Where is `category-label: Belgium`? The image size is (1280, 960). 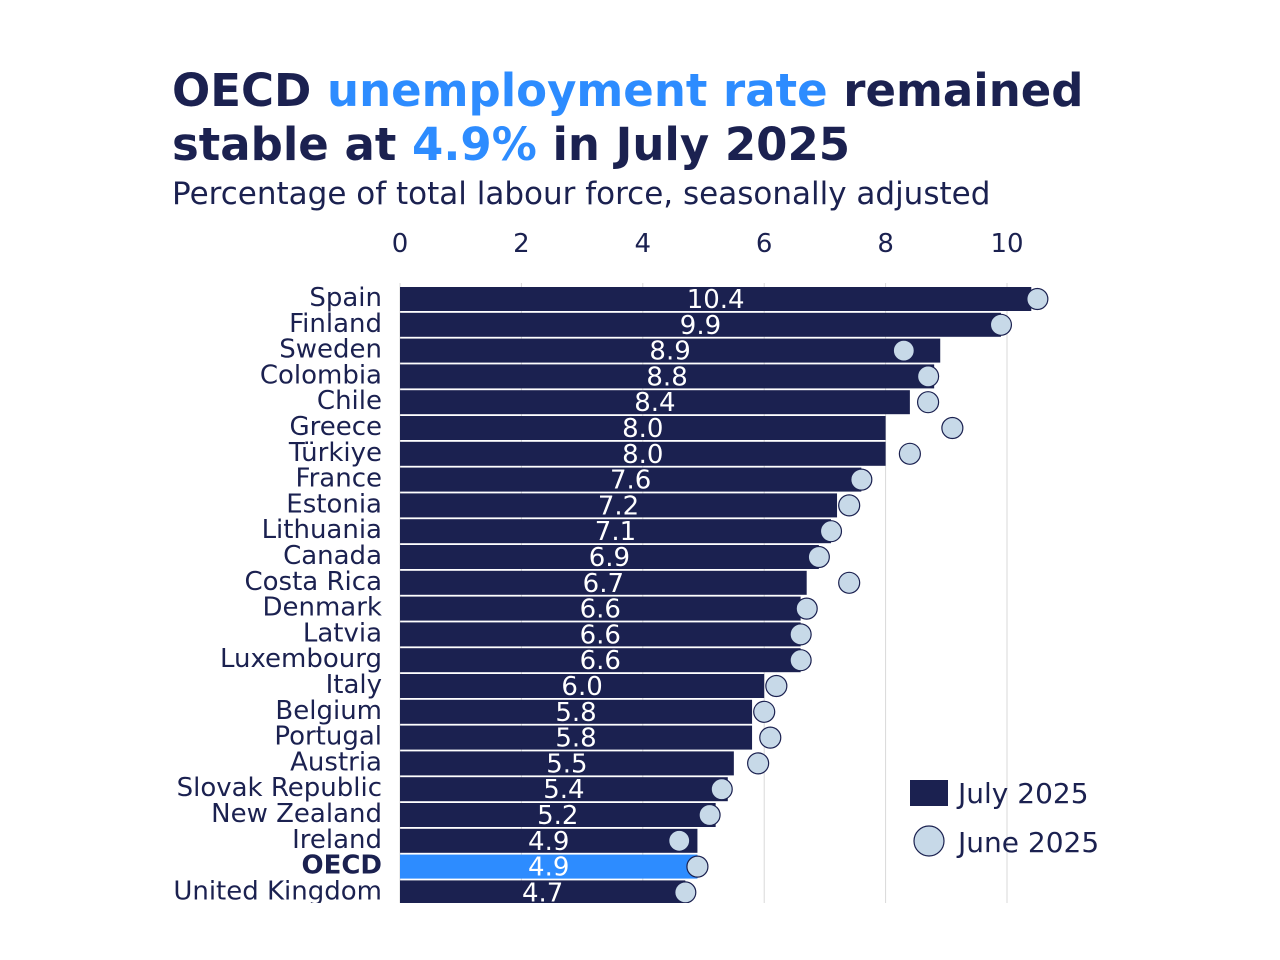 category-label: Belgium is located at coordinates (328, 711).